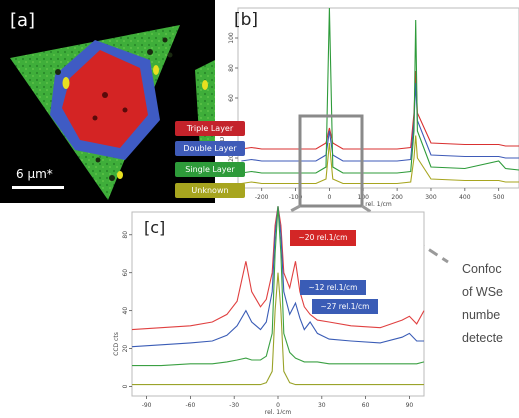 The height and width of the screenshot is (418, 519). Describe the element at coordinates (210, 190) in the screenshot. I see `legend-unknown: Unknown` at that location.